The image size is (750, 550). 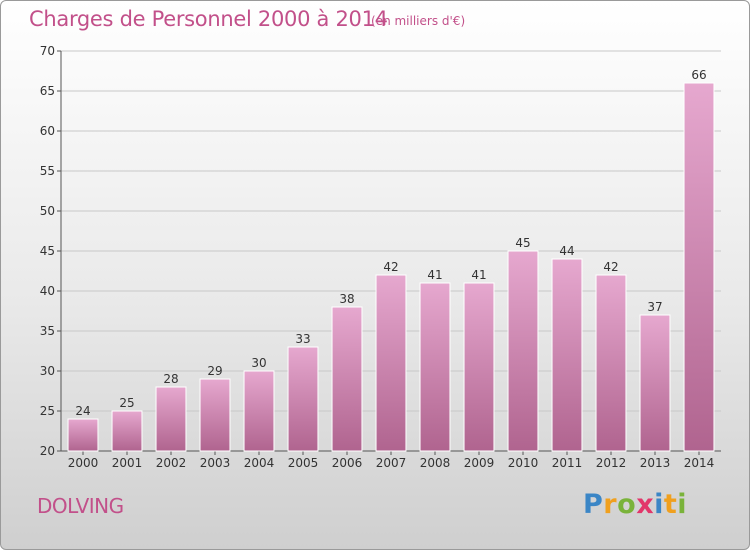 What do you see at coordinates (208, 19) in the screenshot?
I see `chart-title: Charges de Personnel 2000 à 2014` at bounding box center [208, 19].